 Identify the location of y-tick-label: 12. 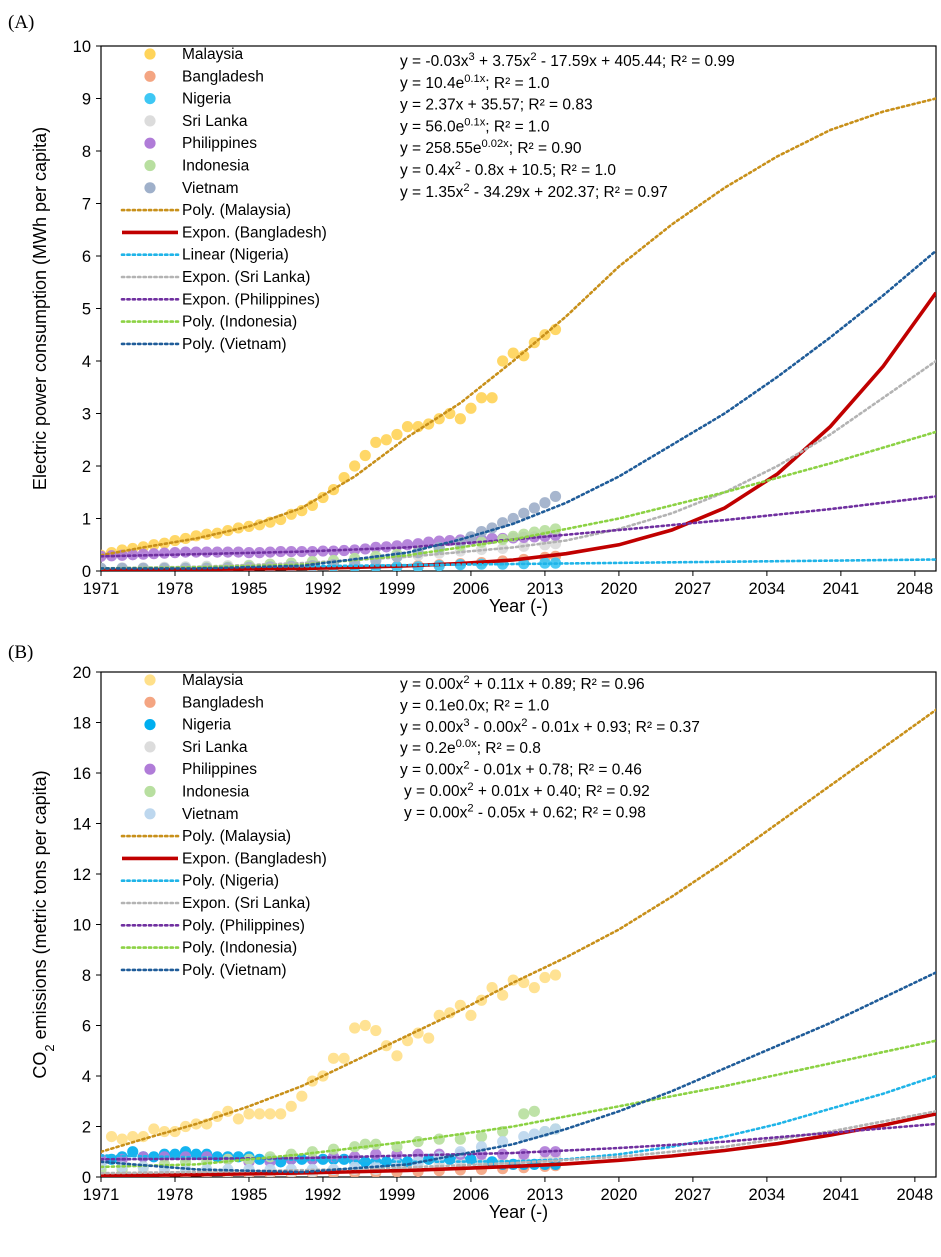
(82, 875).